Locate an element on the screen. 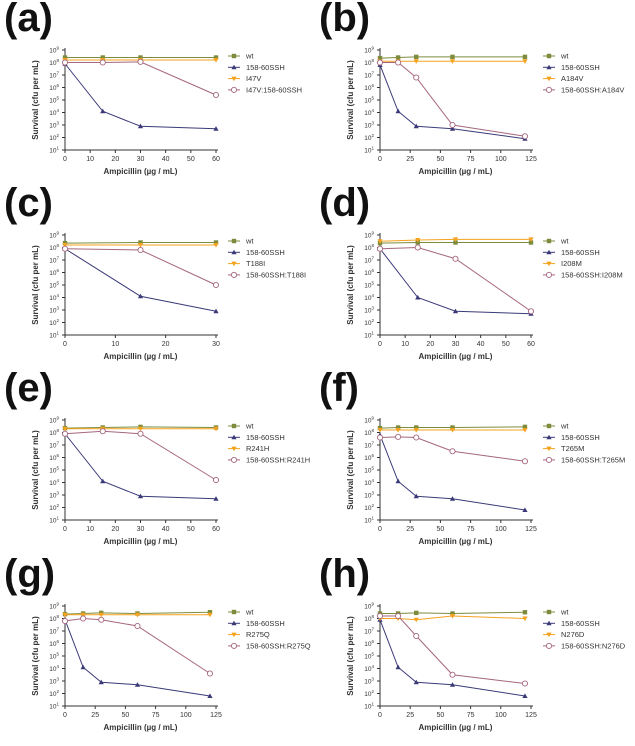  x-tick-label: 10 is located at coordinates (90, 529).